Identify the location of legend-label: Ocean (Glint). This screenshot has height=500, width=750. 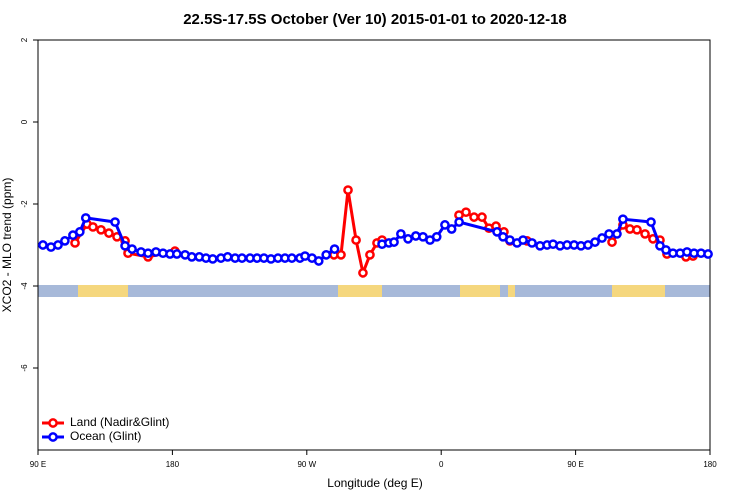
(105, 436).